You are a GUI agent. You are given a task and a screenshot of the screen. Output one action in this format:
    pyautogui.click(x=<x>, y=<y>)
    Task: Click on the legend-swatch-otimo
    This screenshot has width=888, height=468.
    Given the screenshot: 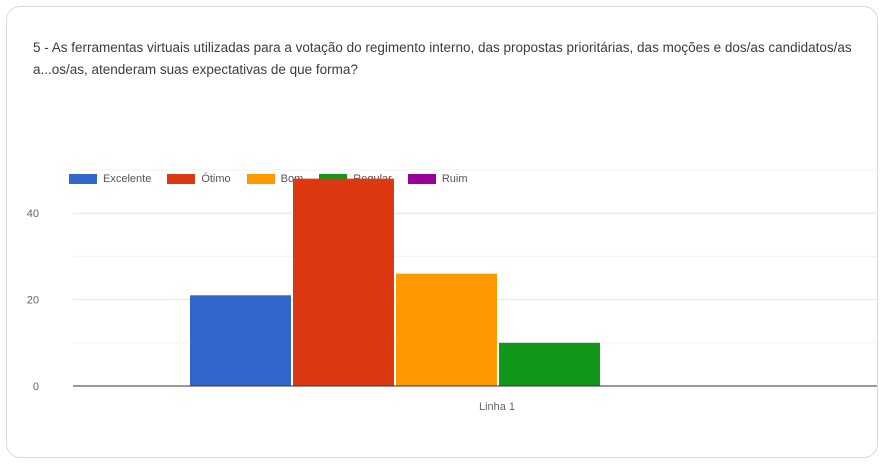 What is the action you would take?
    pyautogui.click(x=181, y=179)
    